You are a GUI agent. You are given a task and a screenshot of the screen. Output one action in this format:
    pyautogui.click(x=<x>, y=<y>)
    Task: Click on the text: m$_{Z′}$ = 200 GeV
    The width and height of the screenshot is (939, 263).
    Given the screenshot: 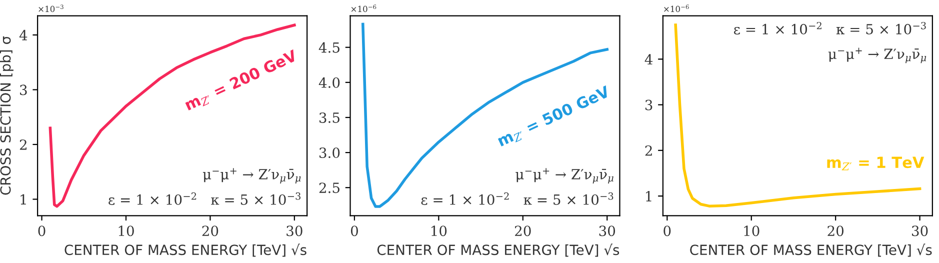 What is the action you would take?
    pyautogui.click(x=241, y=81)
    